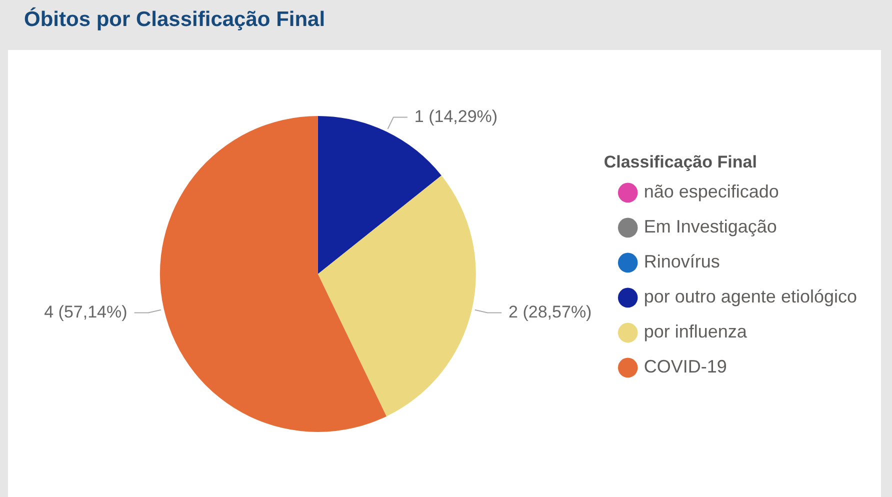 The image size is (892, 497). What do you see at coordinates (710, 226) in the screenshot?
I see `legend-label: Em Investigação` at bounding box center [710, 226].